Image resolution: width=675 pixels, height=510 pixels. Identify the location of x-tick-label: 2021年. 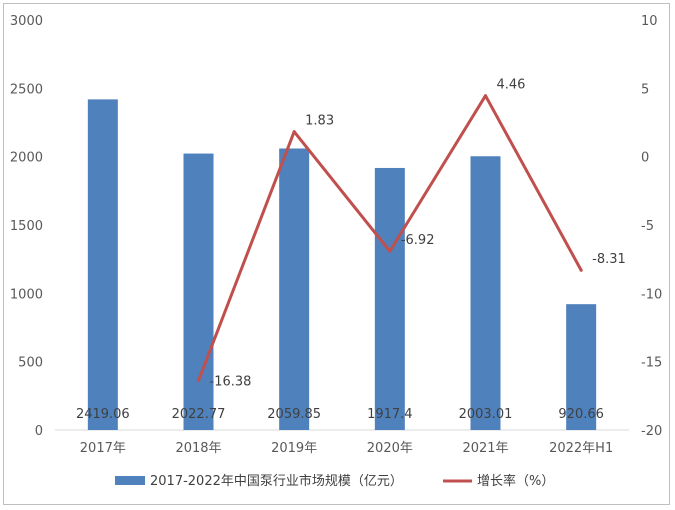
(485, 448).